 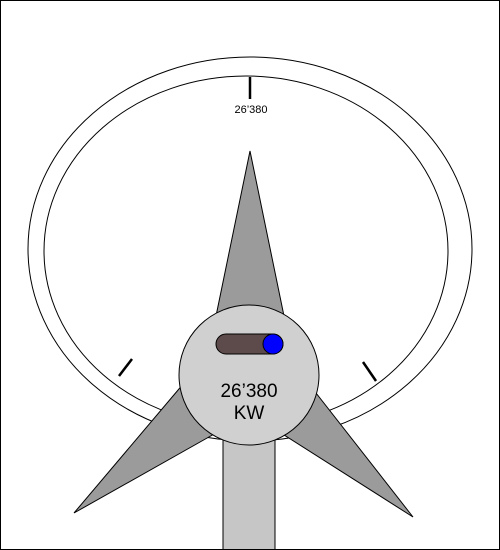 What do you see at coordinates (248, 391) in the screenshot?
I see `power-value: 26’380` at bounding box center [248, 391].